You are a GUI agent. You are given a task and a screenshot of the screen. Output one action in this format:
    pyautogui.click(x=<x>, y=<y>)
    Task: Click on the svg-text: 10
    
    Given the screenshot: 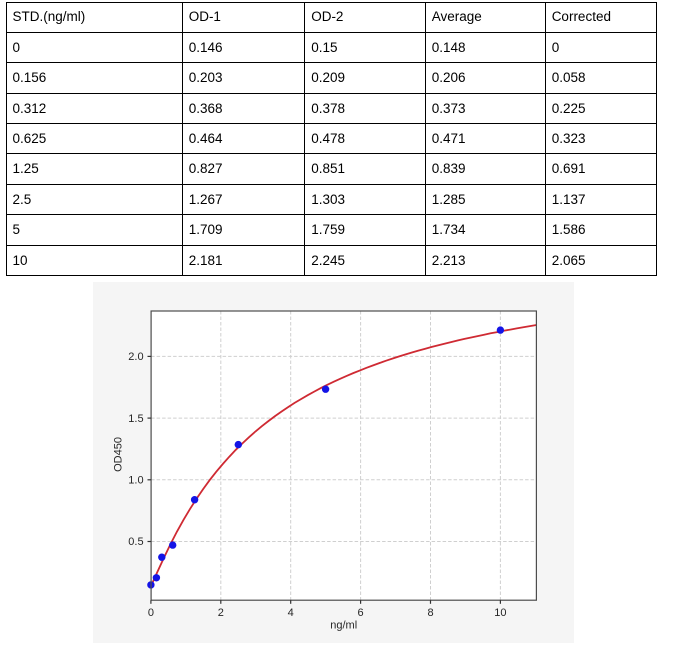 What is the action you would take?
    pyautogui.click(x=500, y=613)
    